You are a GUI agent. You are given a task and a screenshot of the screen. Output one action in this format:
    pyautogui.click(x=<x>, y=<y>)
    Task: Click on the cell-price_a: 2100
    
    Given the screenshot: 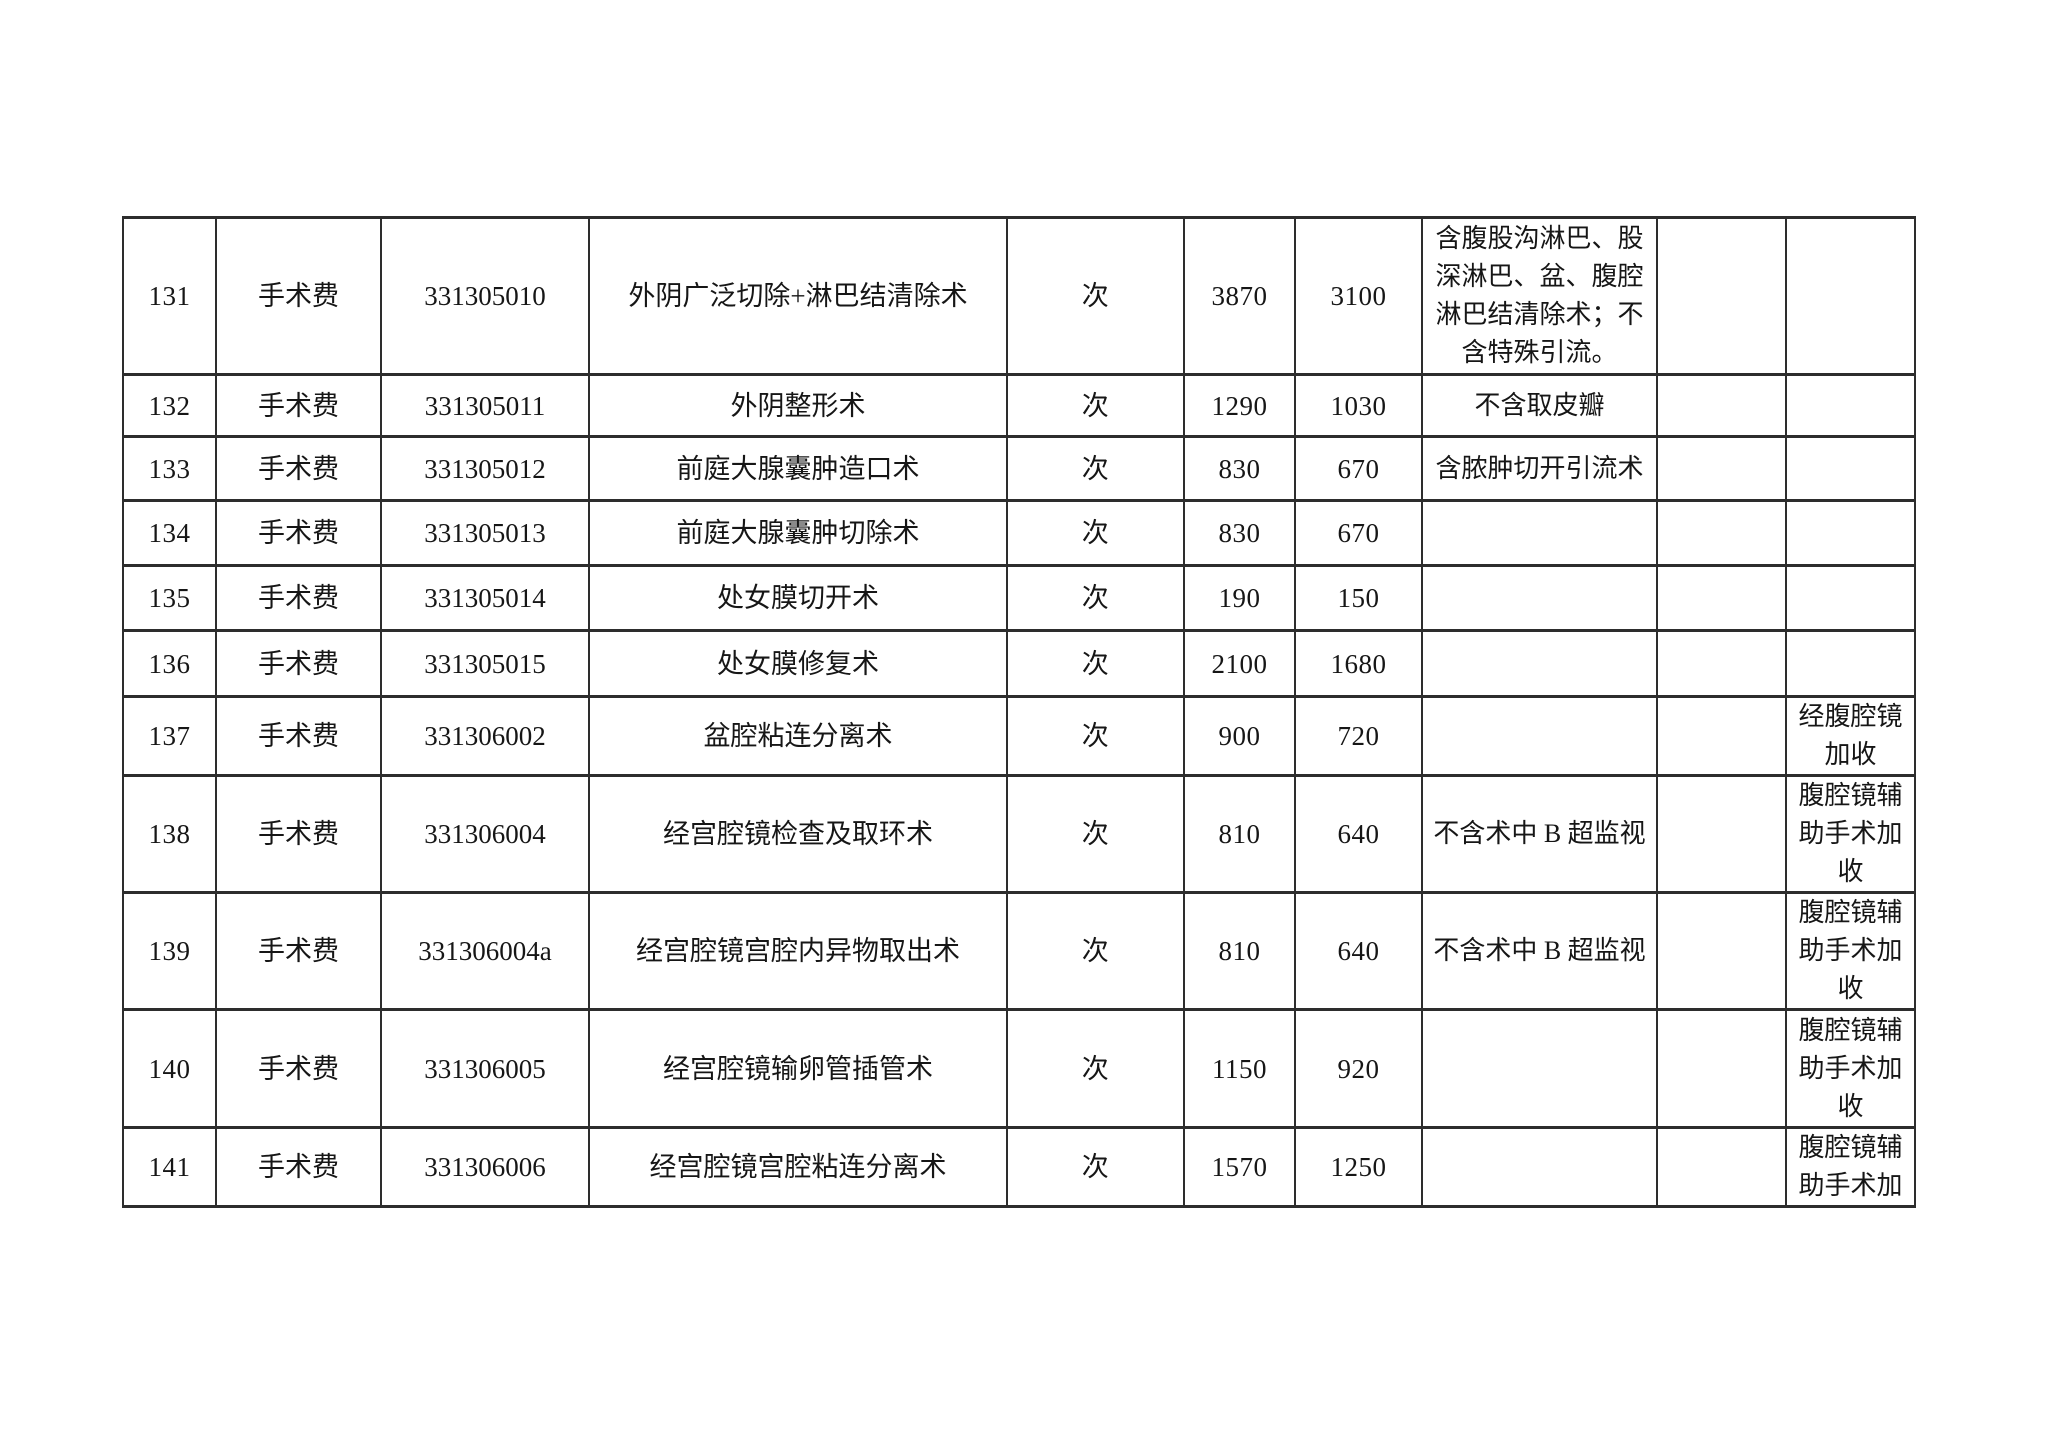 What is the action you would take?
    pyautogui.click(x=1239, y=663)
    